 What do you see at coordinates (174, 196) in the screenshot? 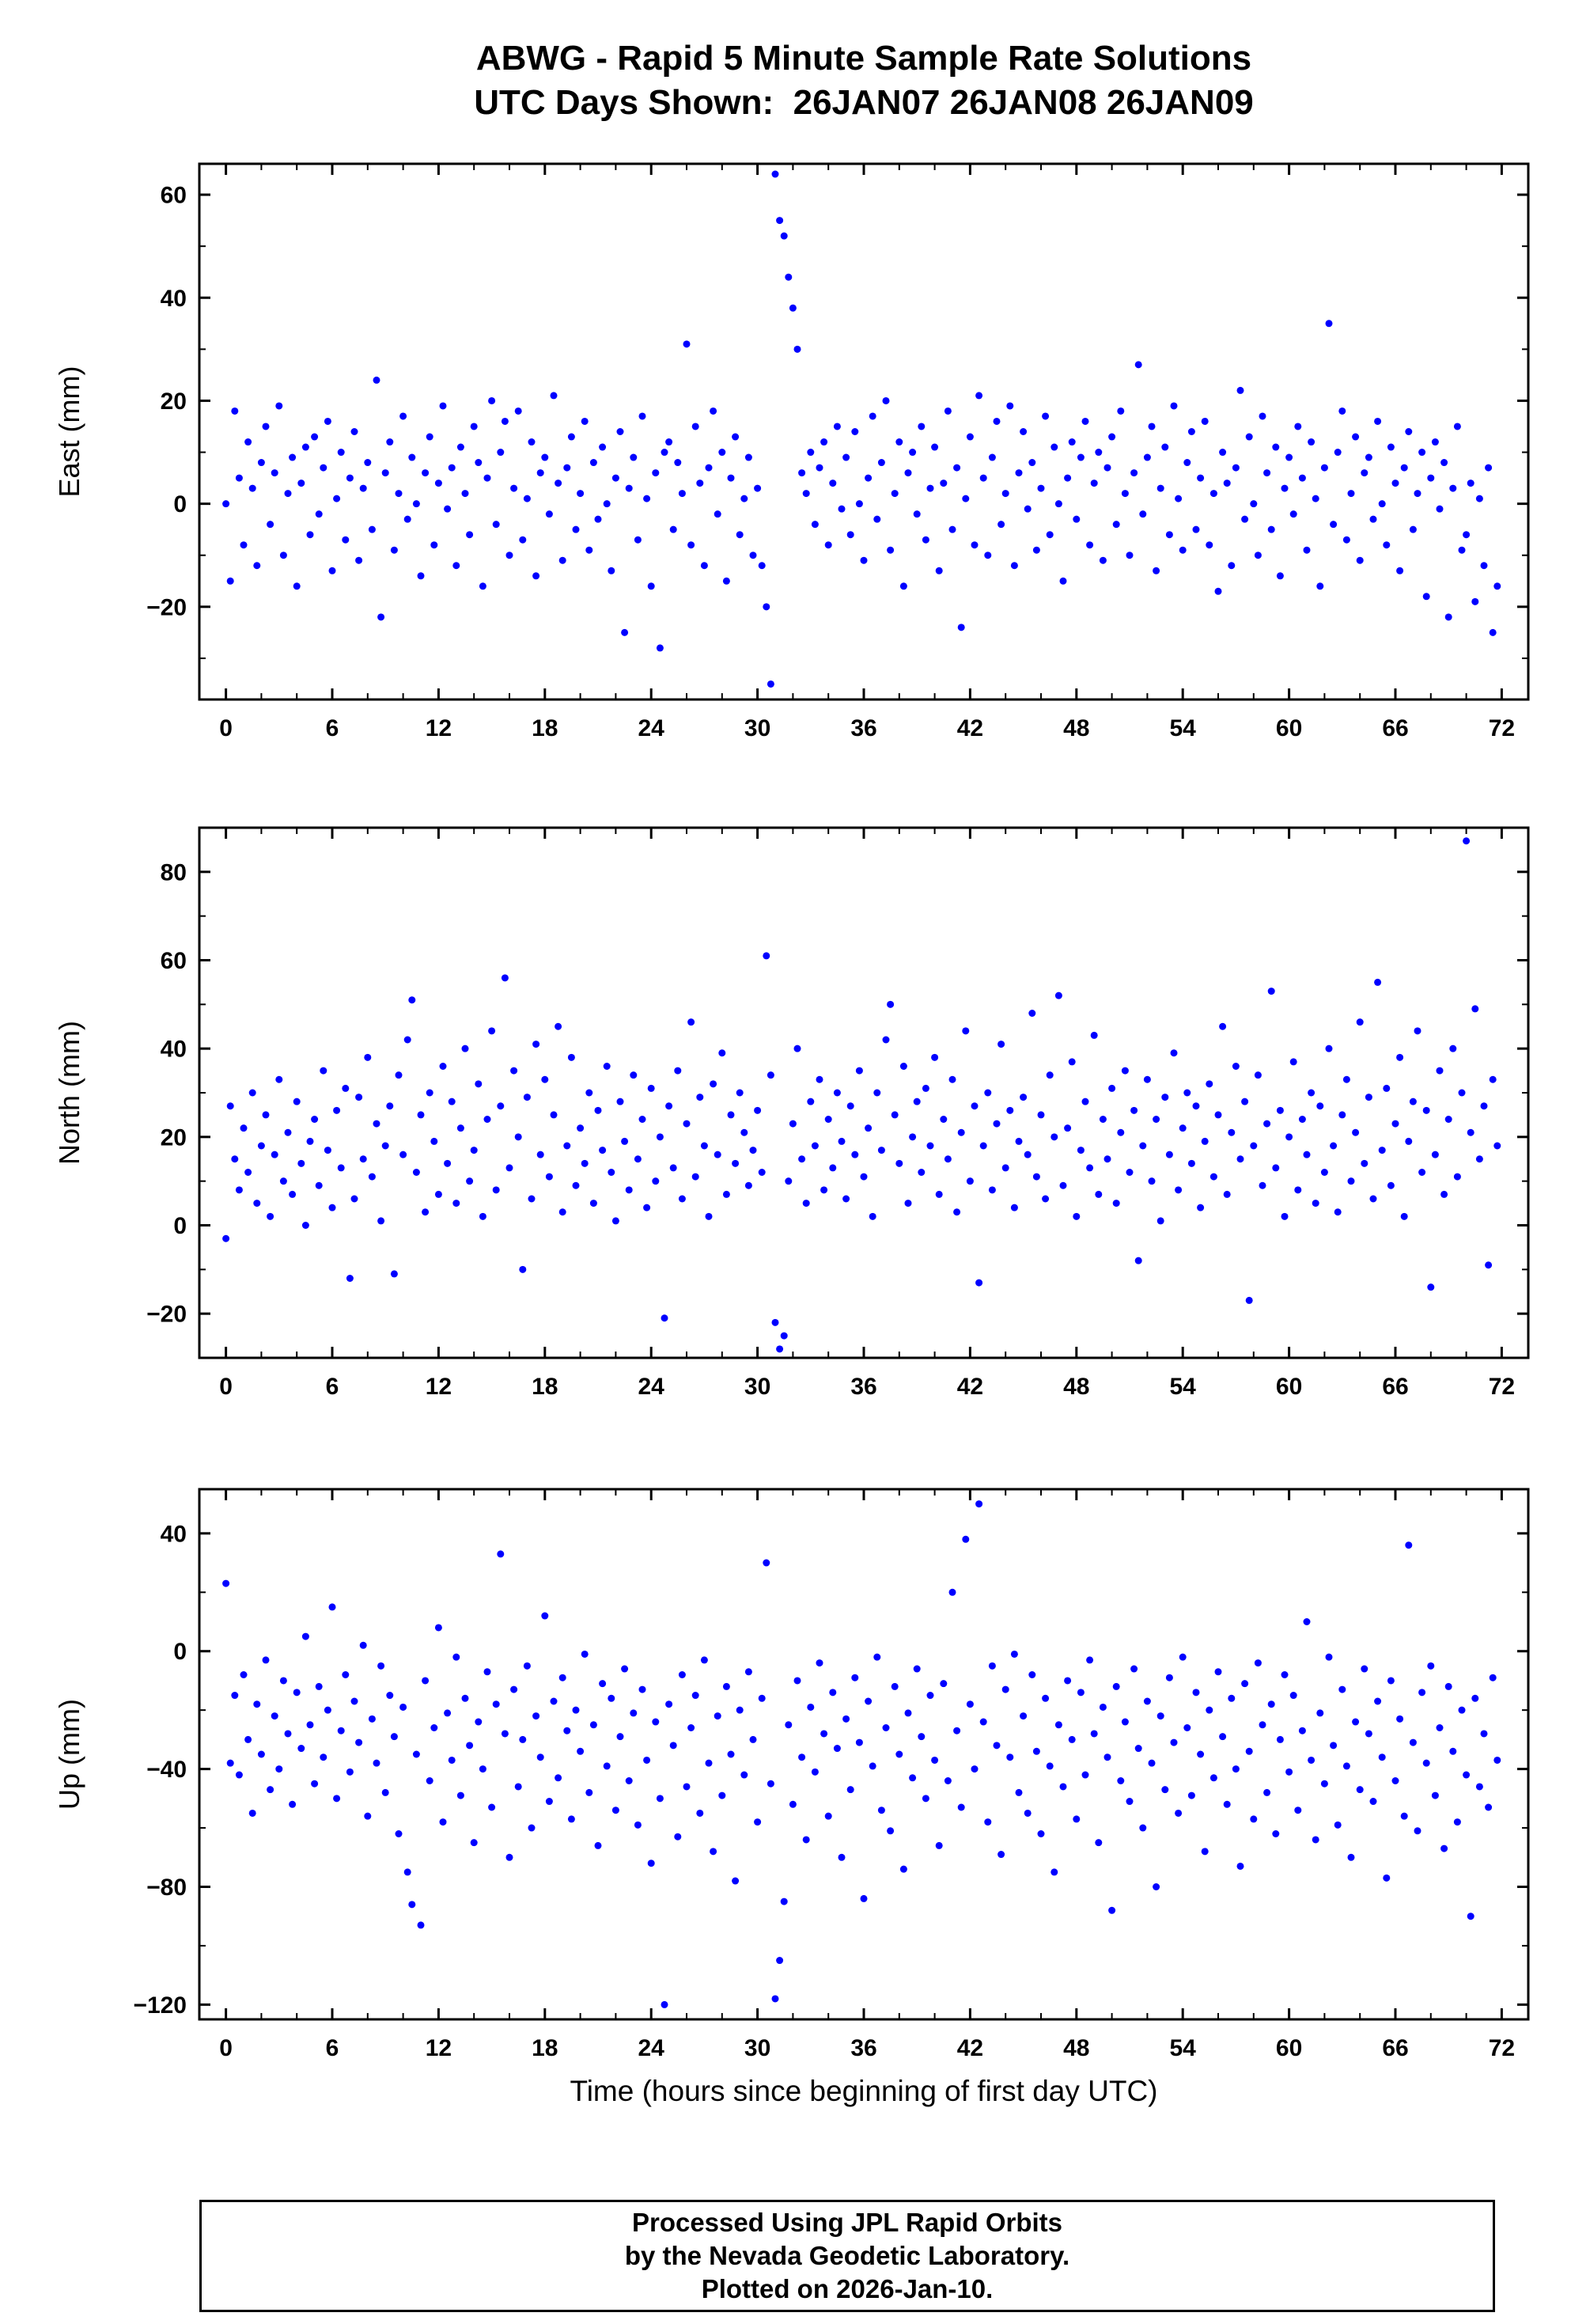
I see `y-tick-label: 60` at bounding box center [174, 196].